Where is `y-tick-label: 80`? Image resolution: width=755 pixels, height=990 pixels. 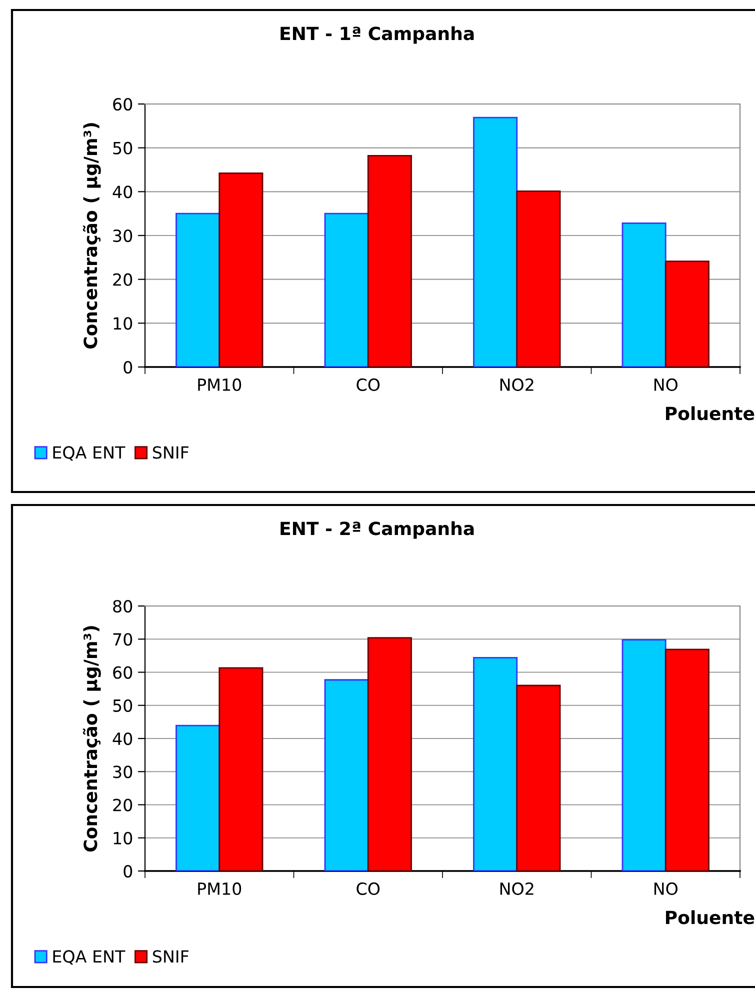 y-tick-label: 80 is located at coordinates (122, 606).